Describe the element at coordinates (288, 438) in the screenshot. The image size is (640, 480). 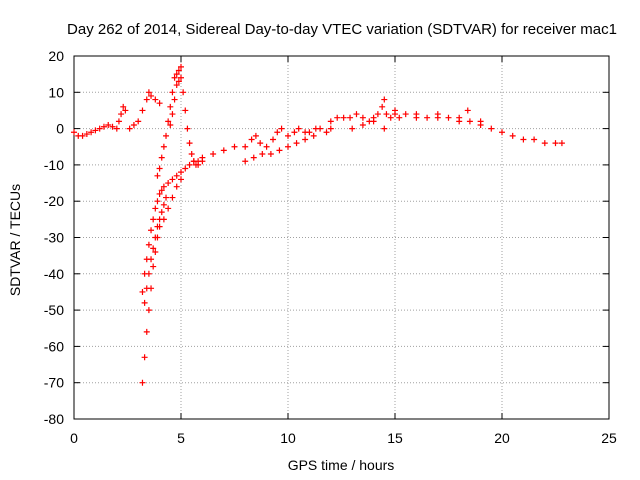
I see `x-tick-label: 10` at that location.